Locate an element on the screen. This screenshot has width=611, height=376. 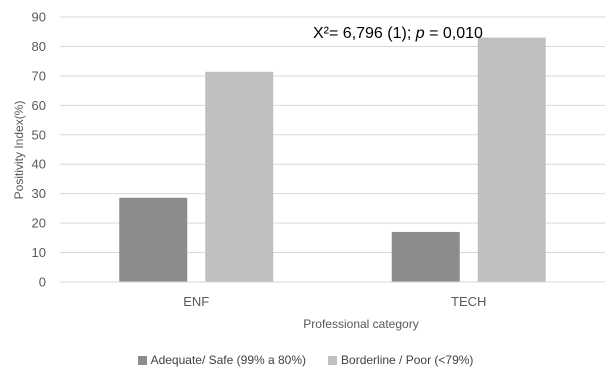
legend-swatch-adequate is located at coordinates (142, 360).